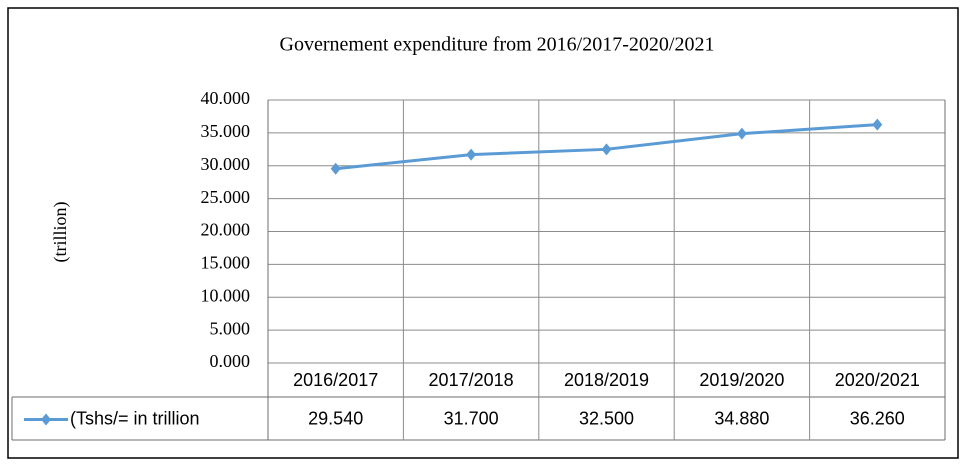  Describe the element at coordinates (606, 418) in the screenshot. I see `table-value: 32.500` at that location.